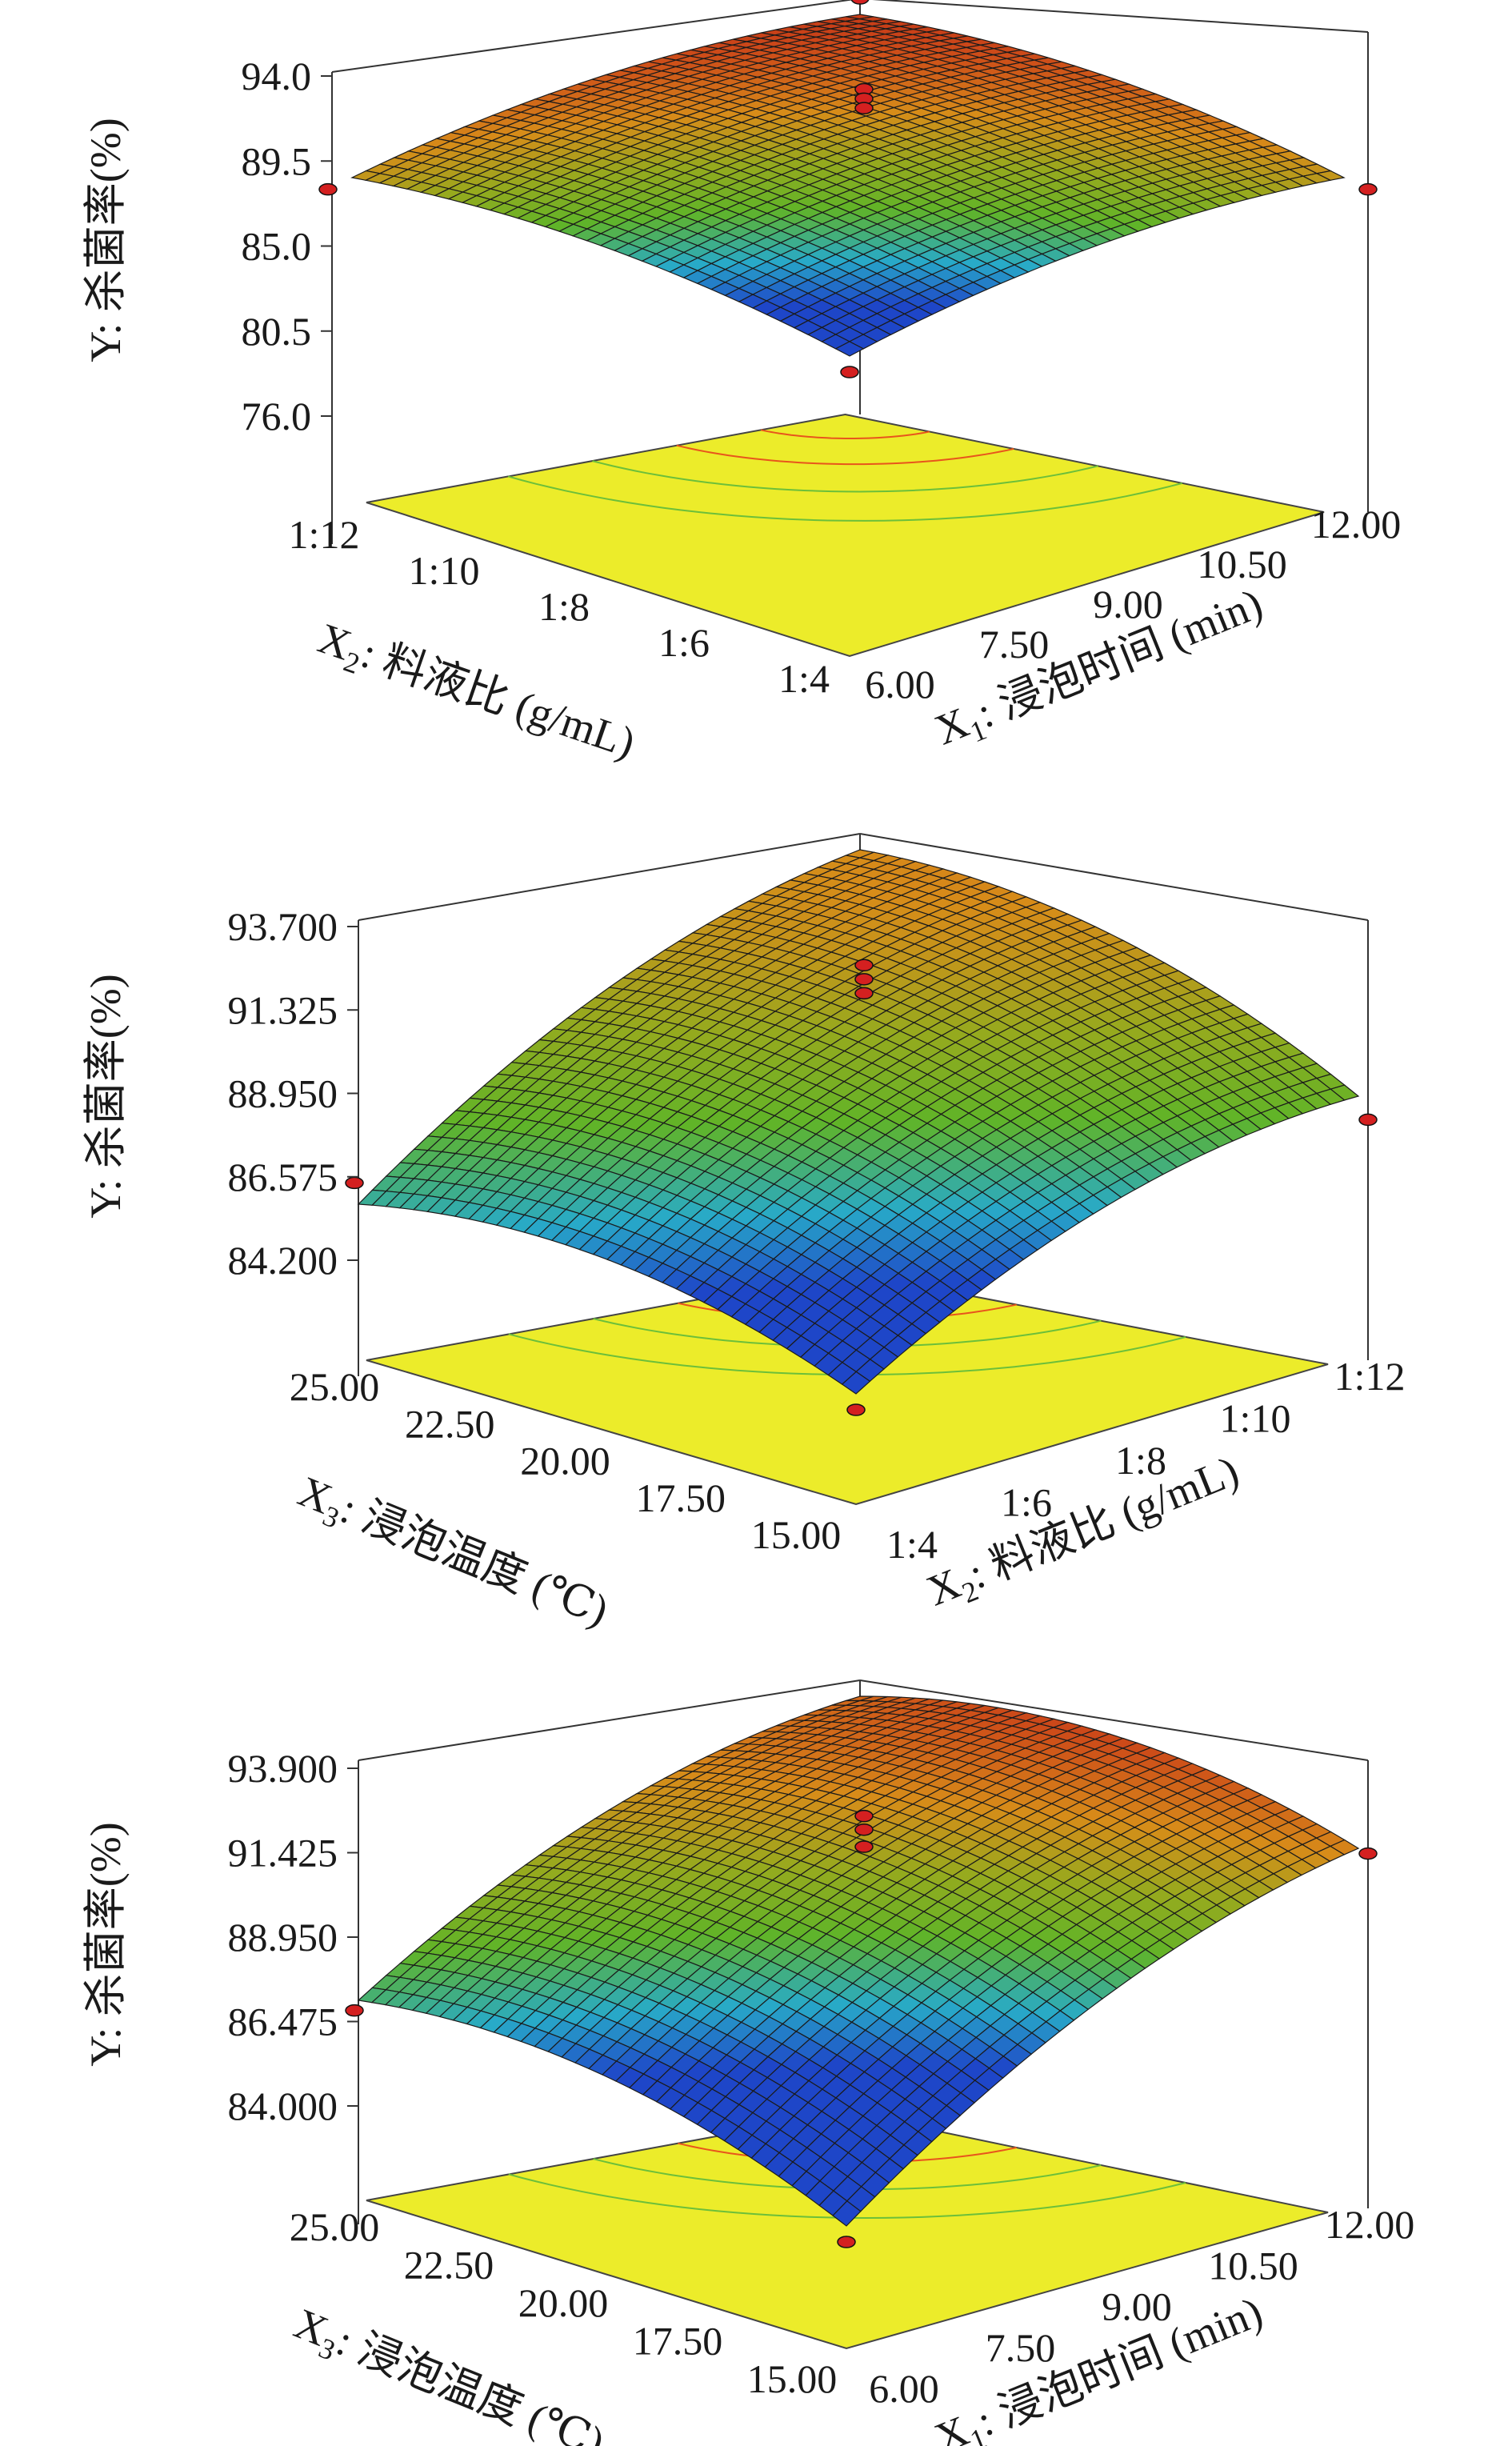  What do you see at coordinates (283, 2106) in the screenshot?
I see `z-tick-label: 84.000` at bounding box center [283, 2106].